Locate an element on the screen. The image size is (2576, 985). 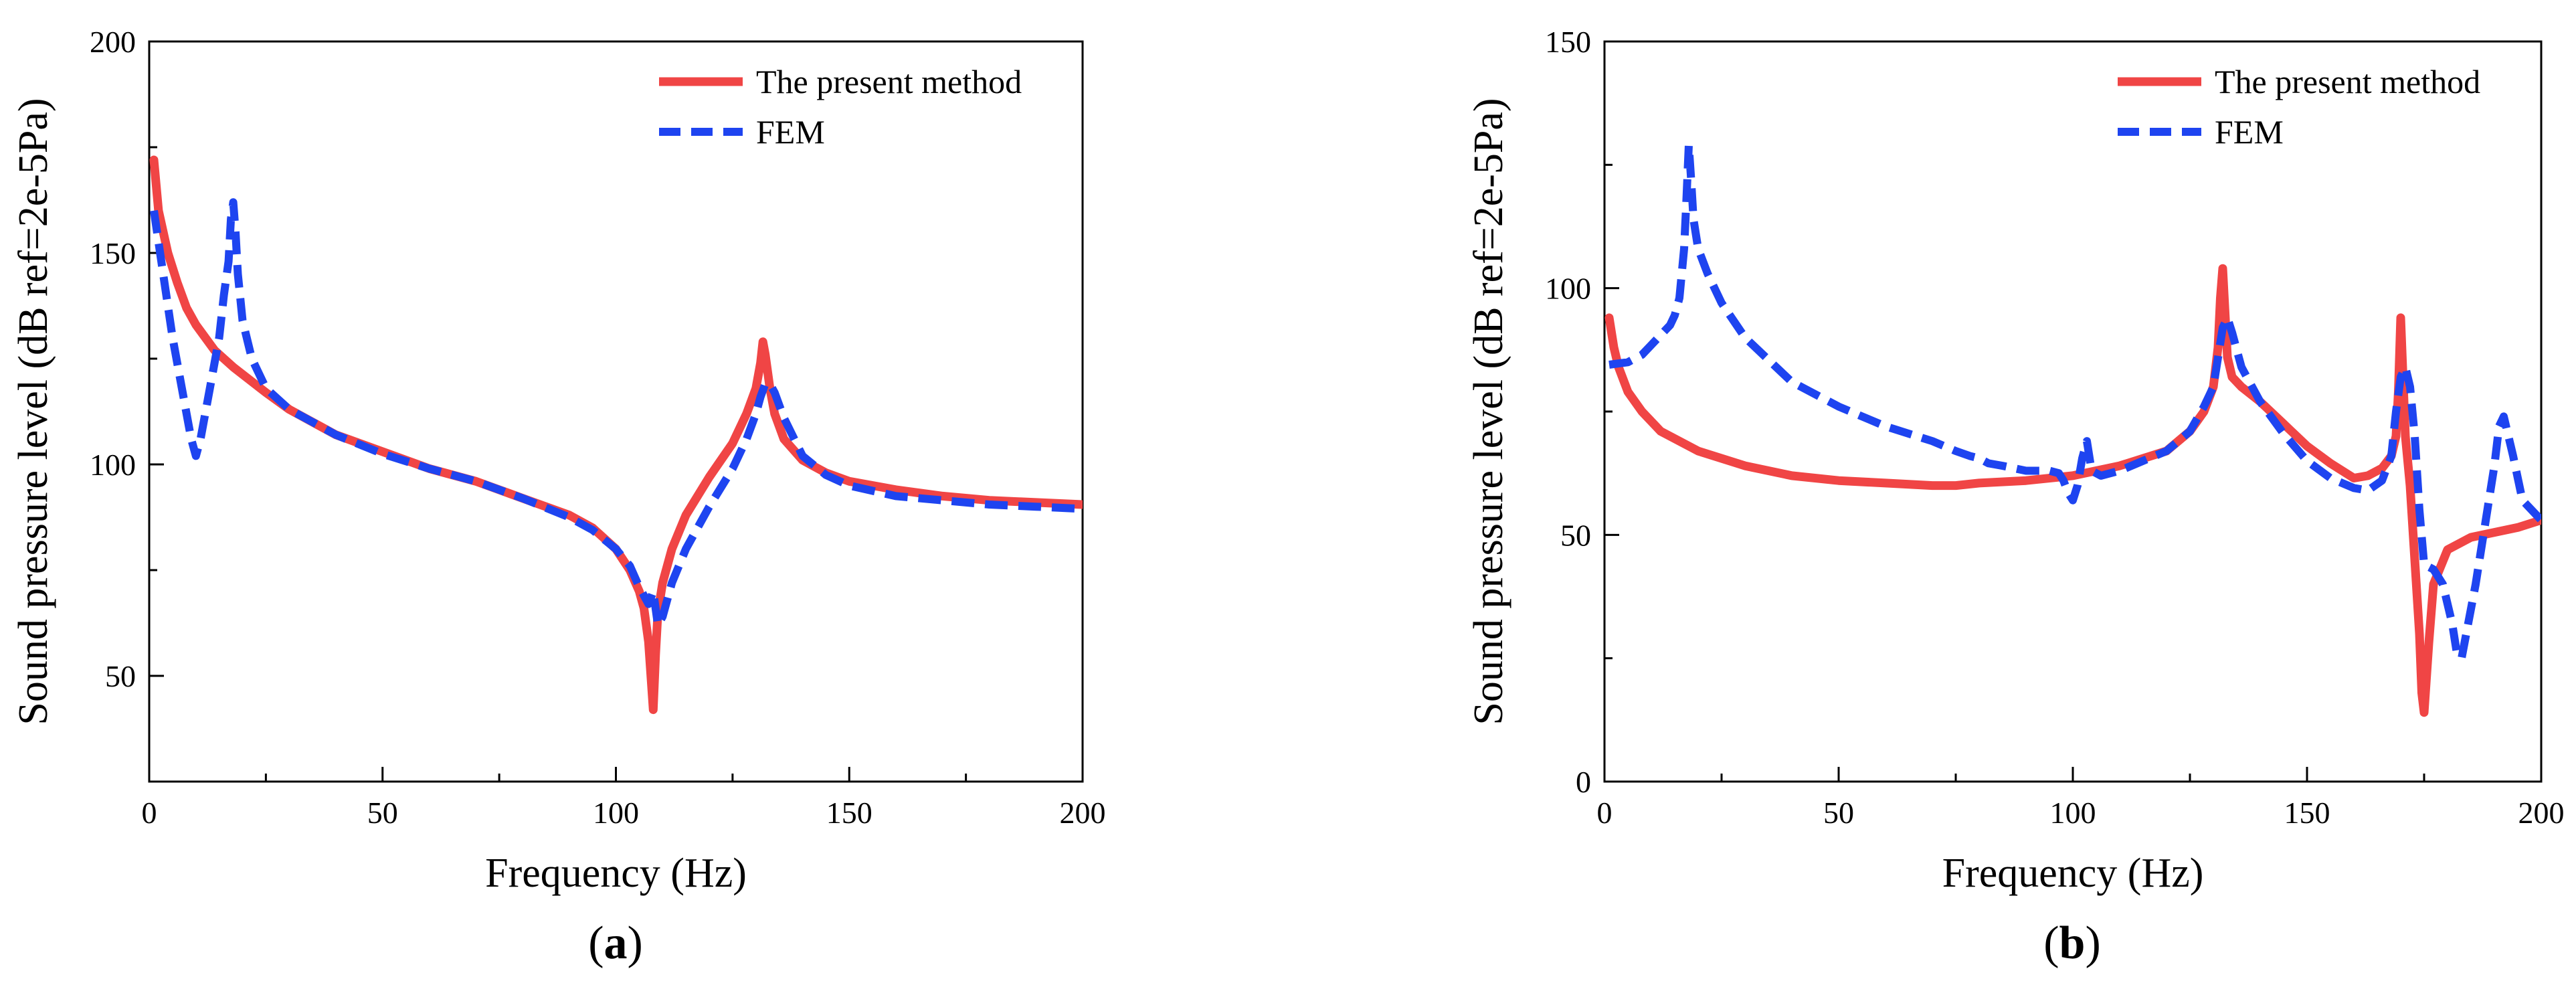
panel-letter: a is located at coordinates (616, 943).